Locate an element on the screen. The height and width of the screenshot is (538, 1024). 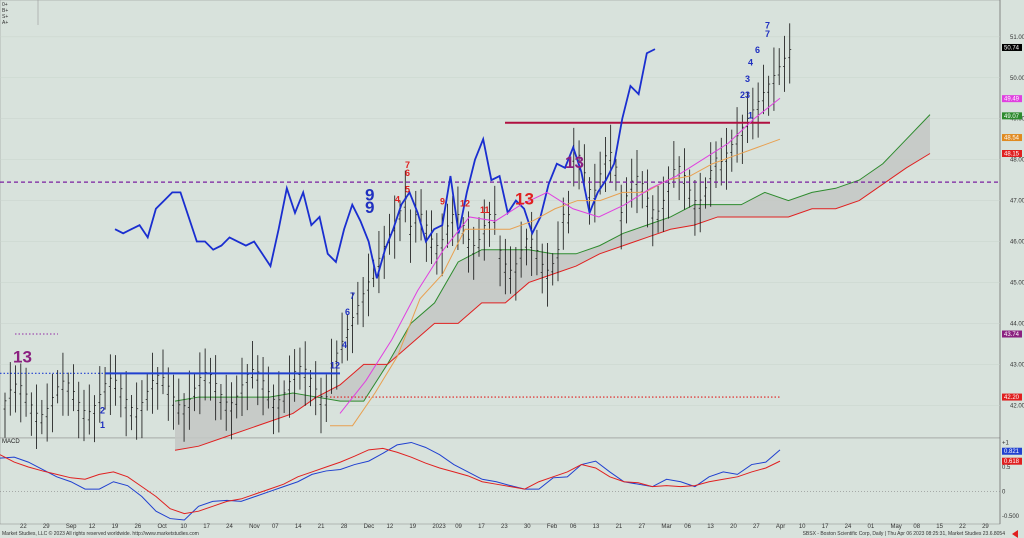
macd-value-label: 0.618 is located at coordinates (1012, 462).